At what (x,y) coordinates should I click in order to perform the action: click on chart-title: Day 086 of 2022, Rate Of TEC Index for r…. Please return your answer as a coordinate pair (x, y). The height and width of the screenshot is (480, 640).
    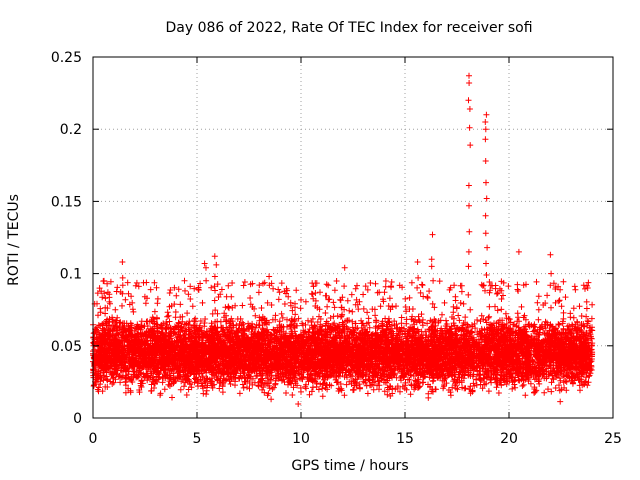
    Looking at the image, I should click on (348, 28).